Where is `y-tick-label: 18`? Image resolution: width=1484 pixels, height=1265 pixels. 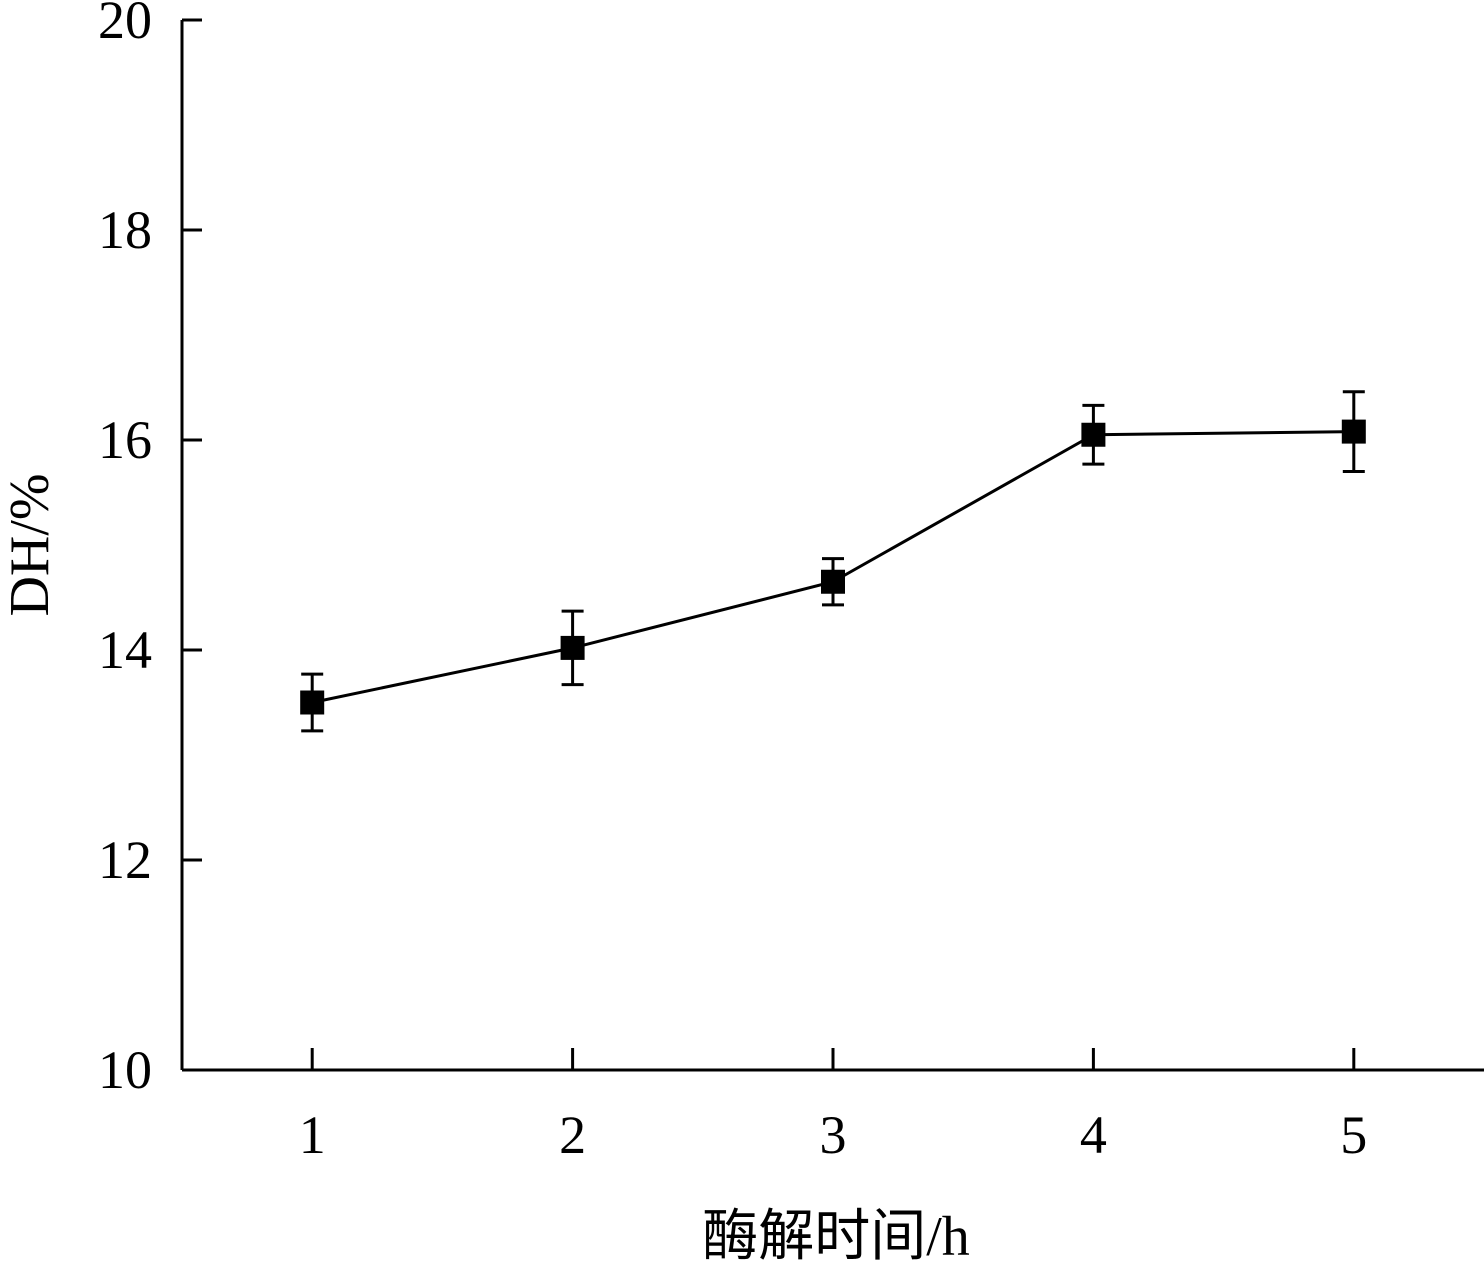
y-tick-label: 18 is located at coordinates (125, 230).